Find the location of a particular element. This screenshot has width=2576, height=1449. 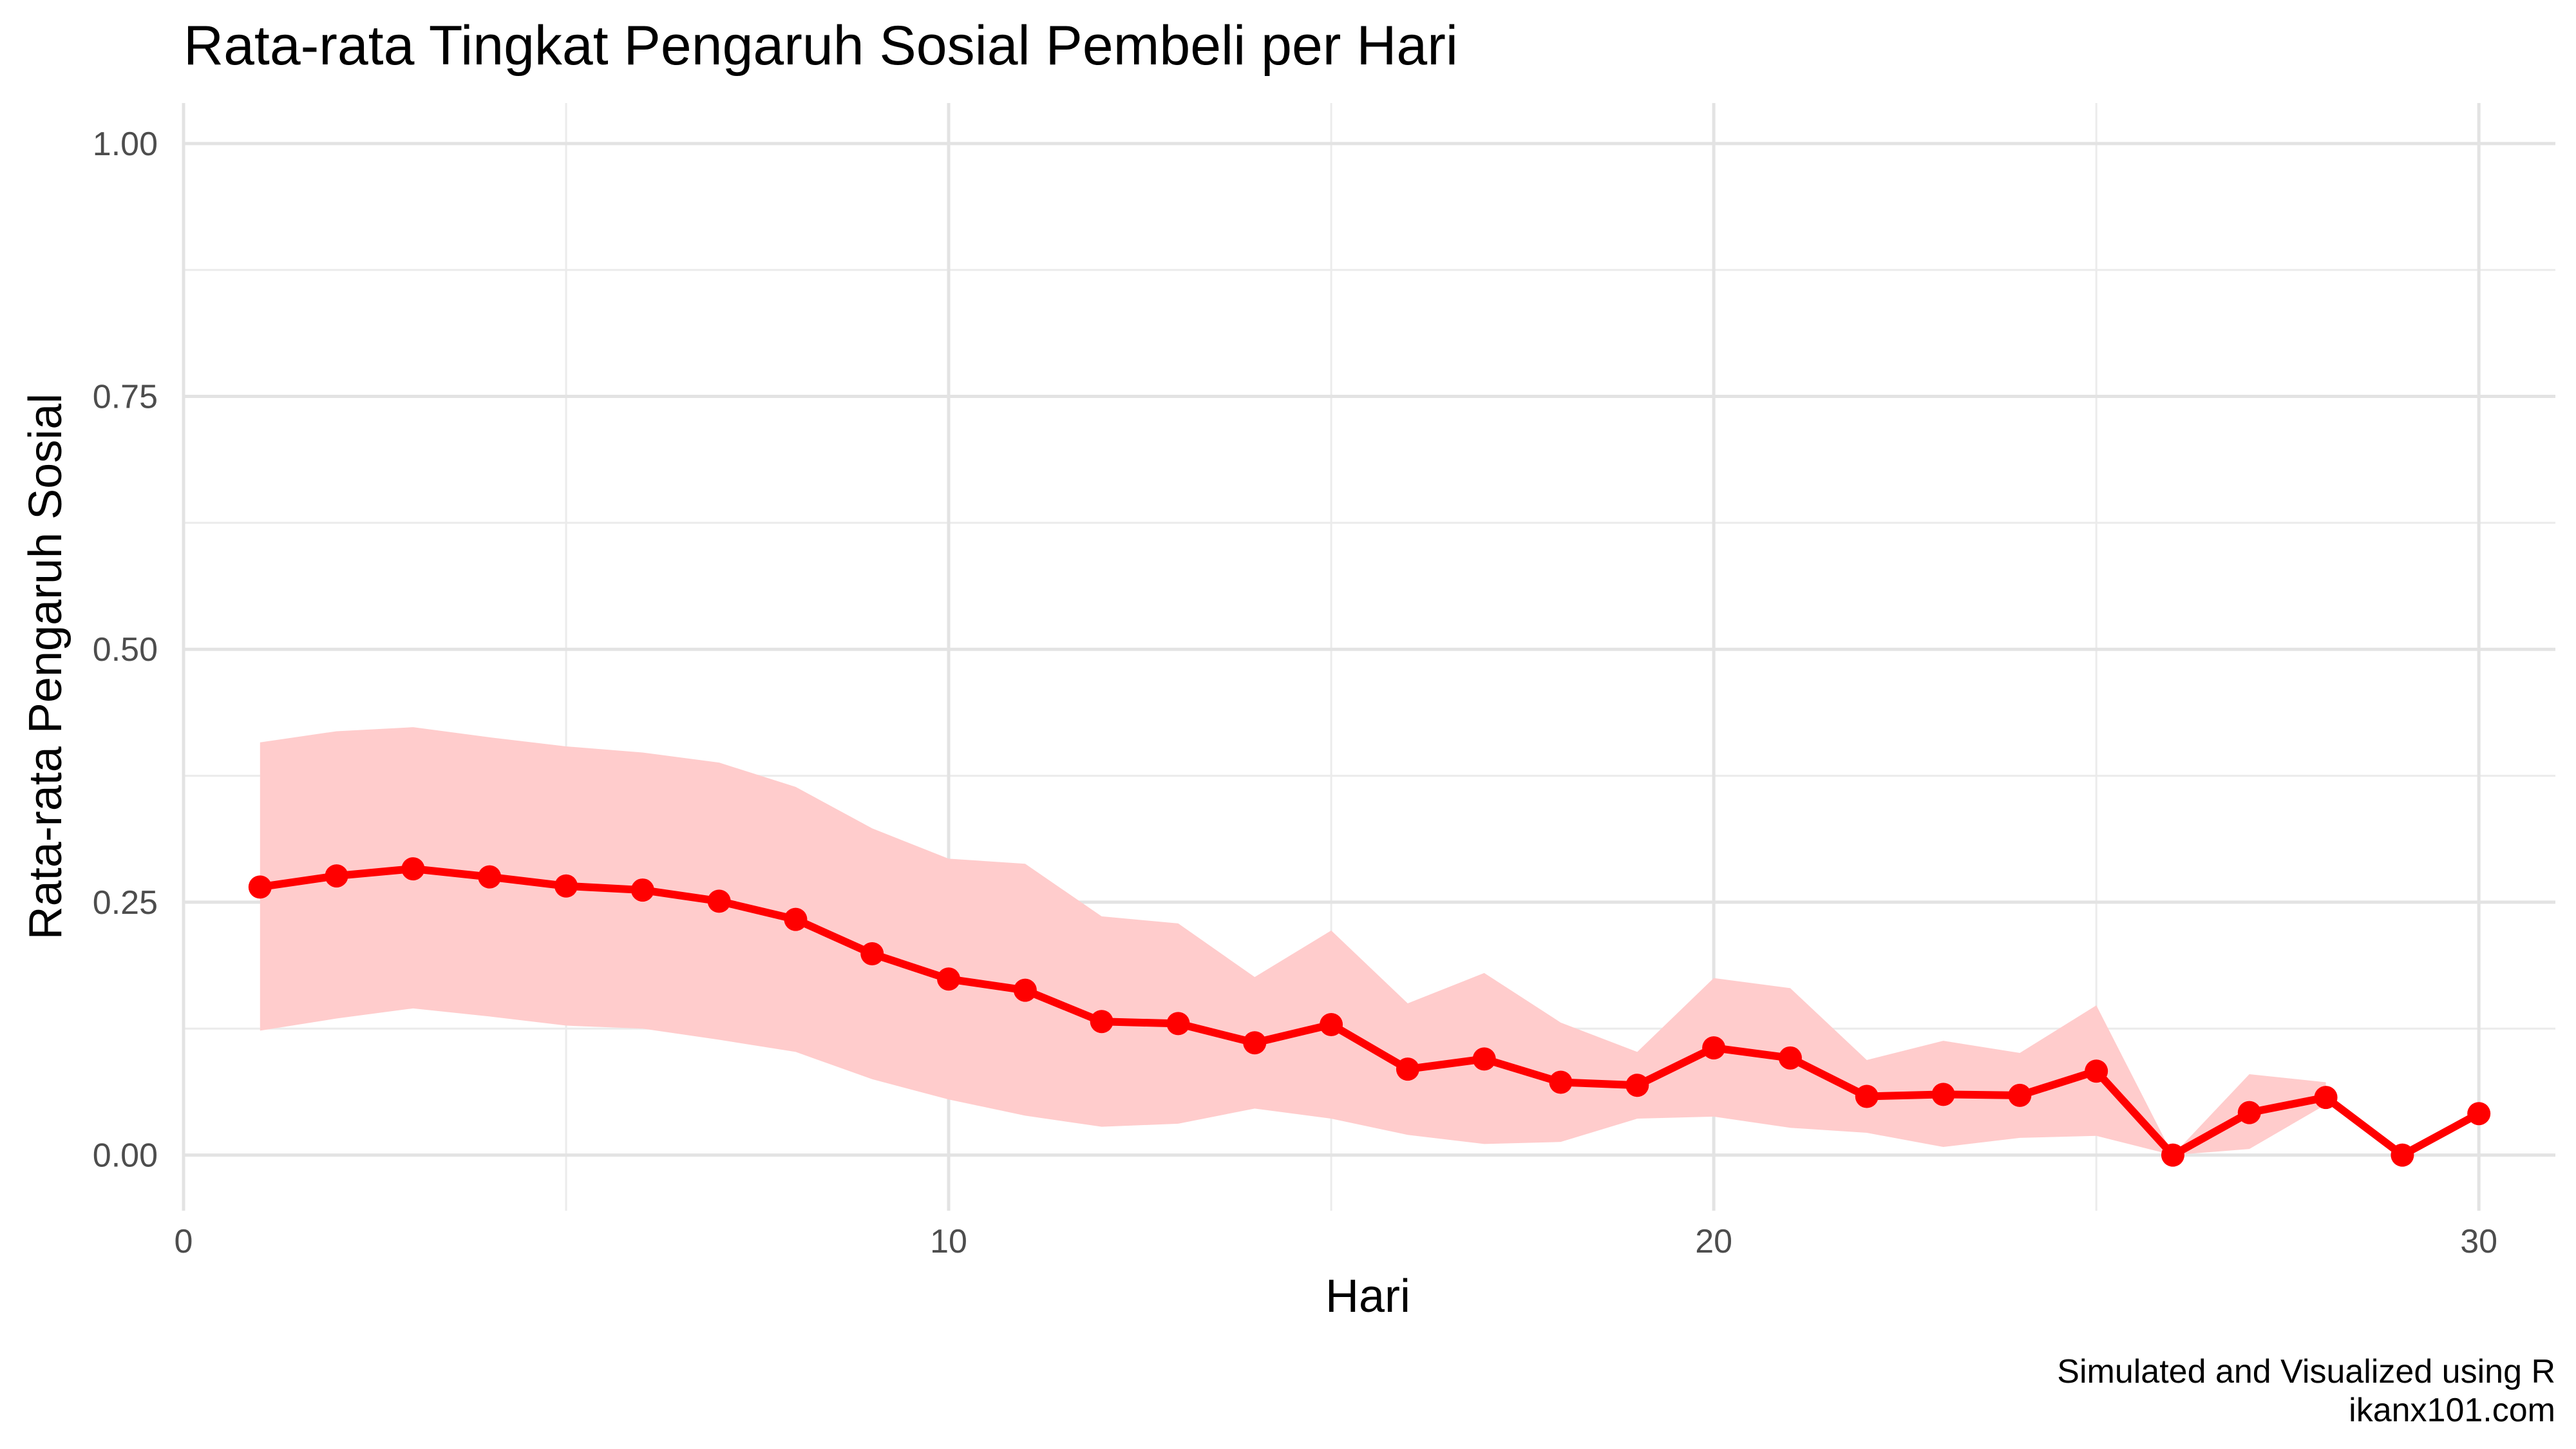

y-tick-label: 0.75 is located at coordinates (125, 398).